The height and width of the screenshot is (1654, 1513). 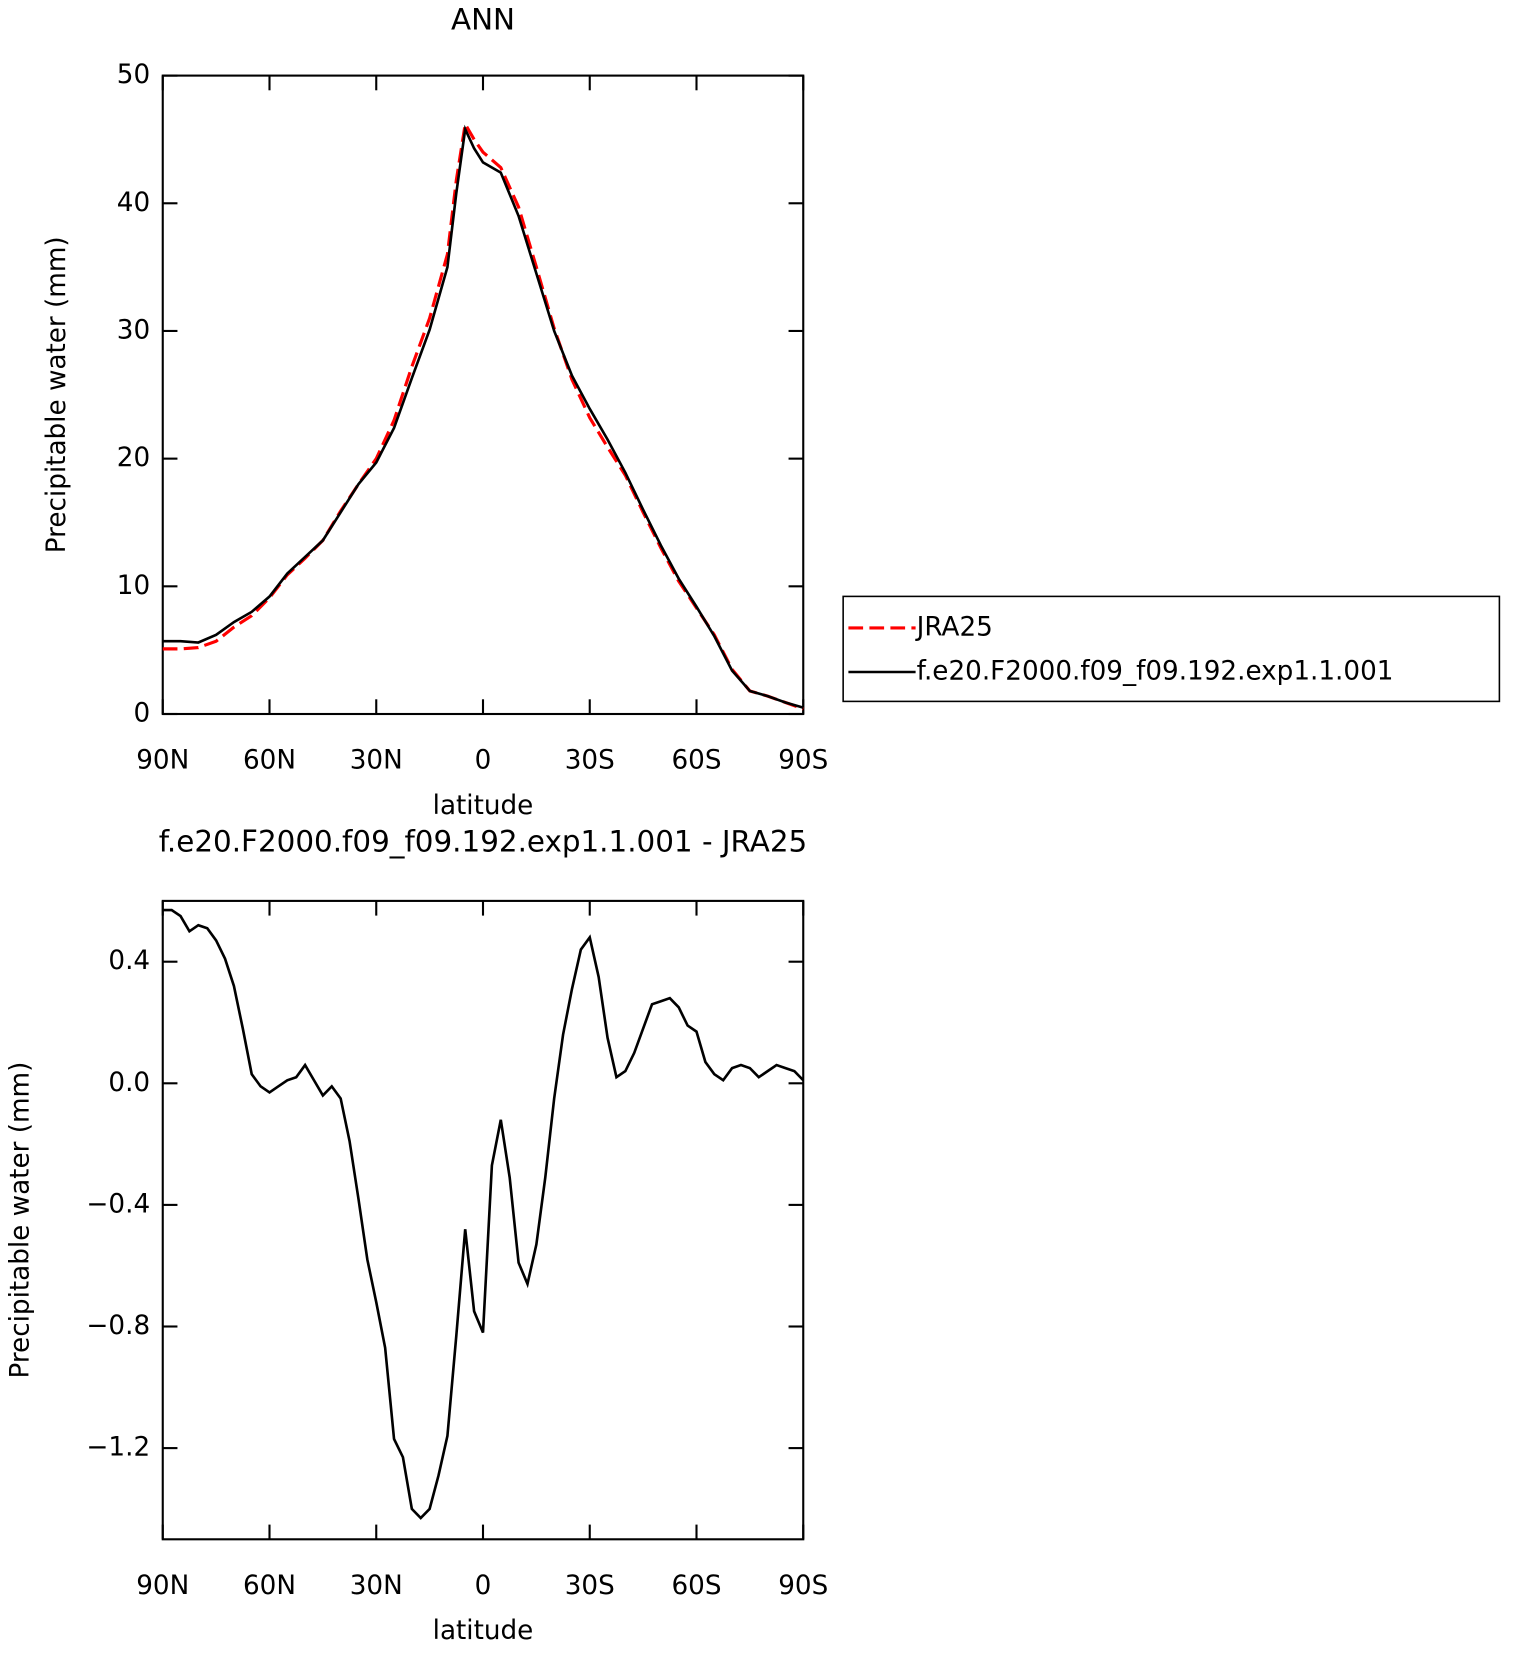 I want to click on y-tick-label: −1.2, so click(x=118, y=1448).